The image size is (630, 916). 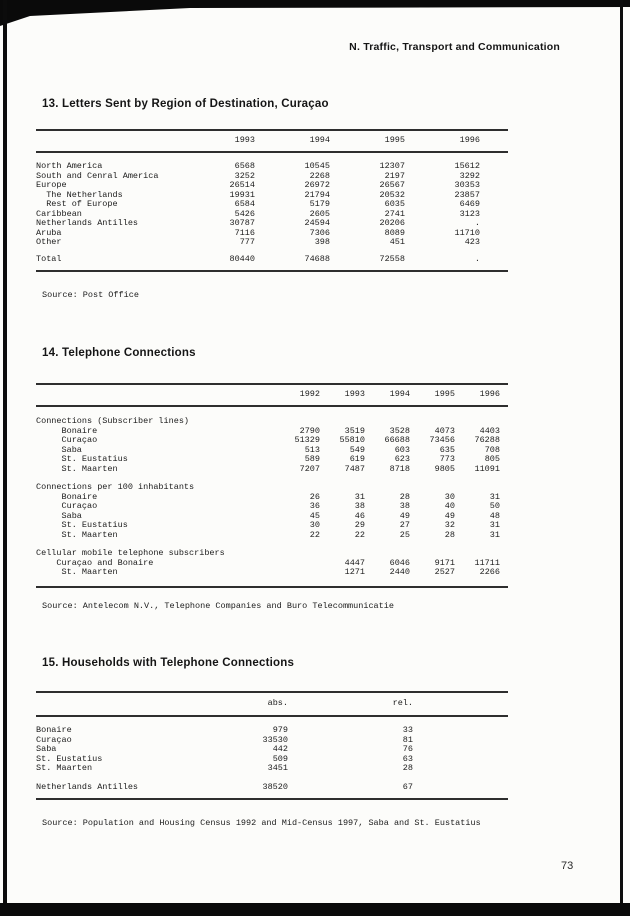 What do you see at coordinates (90, 295) in the screenshot?
I see `table13-source: Source: Post Office` at bounding box center [90, 295].